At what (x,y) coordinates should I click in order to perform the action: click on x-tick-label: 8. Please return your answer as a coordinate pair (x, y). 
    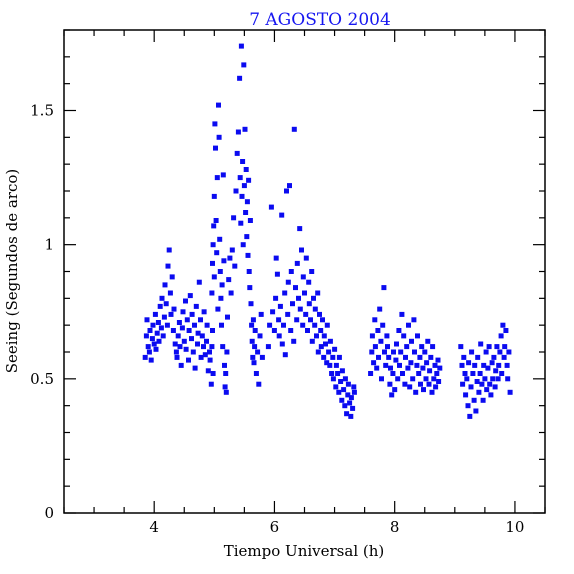
    Looking at the image, I should click on (395, 527).